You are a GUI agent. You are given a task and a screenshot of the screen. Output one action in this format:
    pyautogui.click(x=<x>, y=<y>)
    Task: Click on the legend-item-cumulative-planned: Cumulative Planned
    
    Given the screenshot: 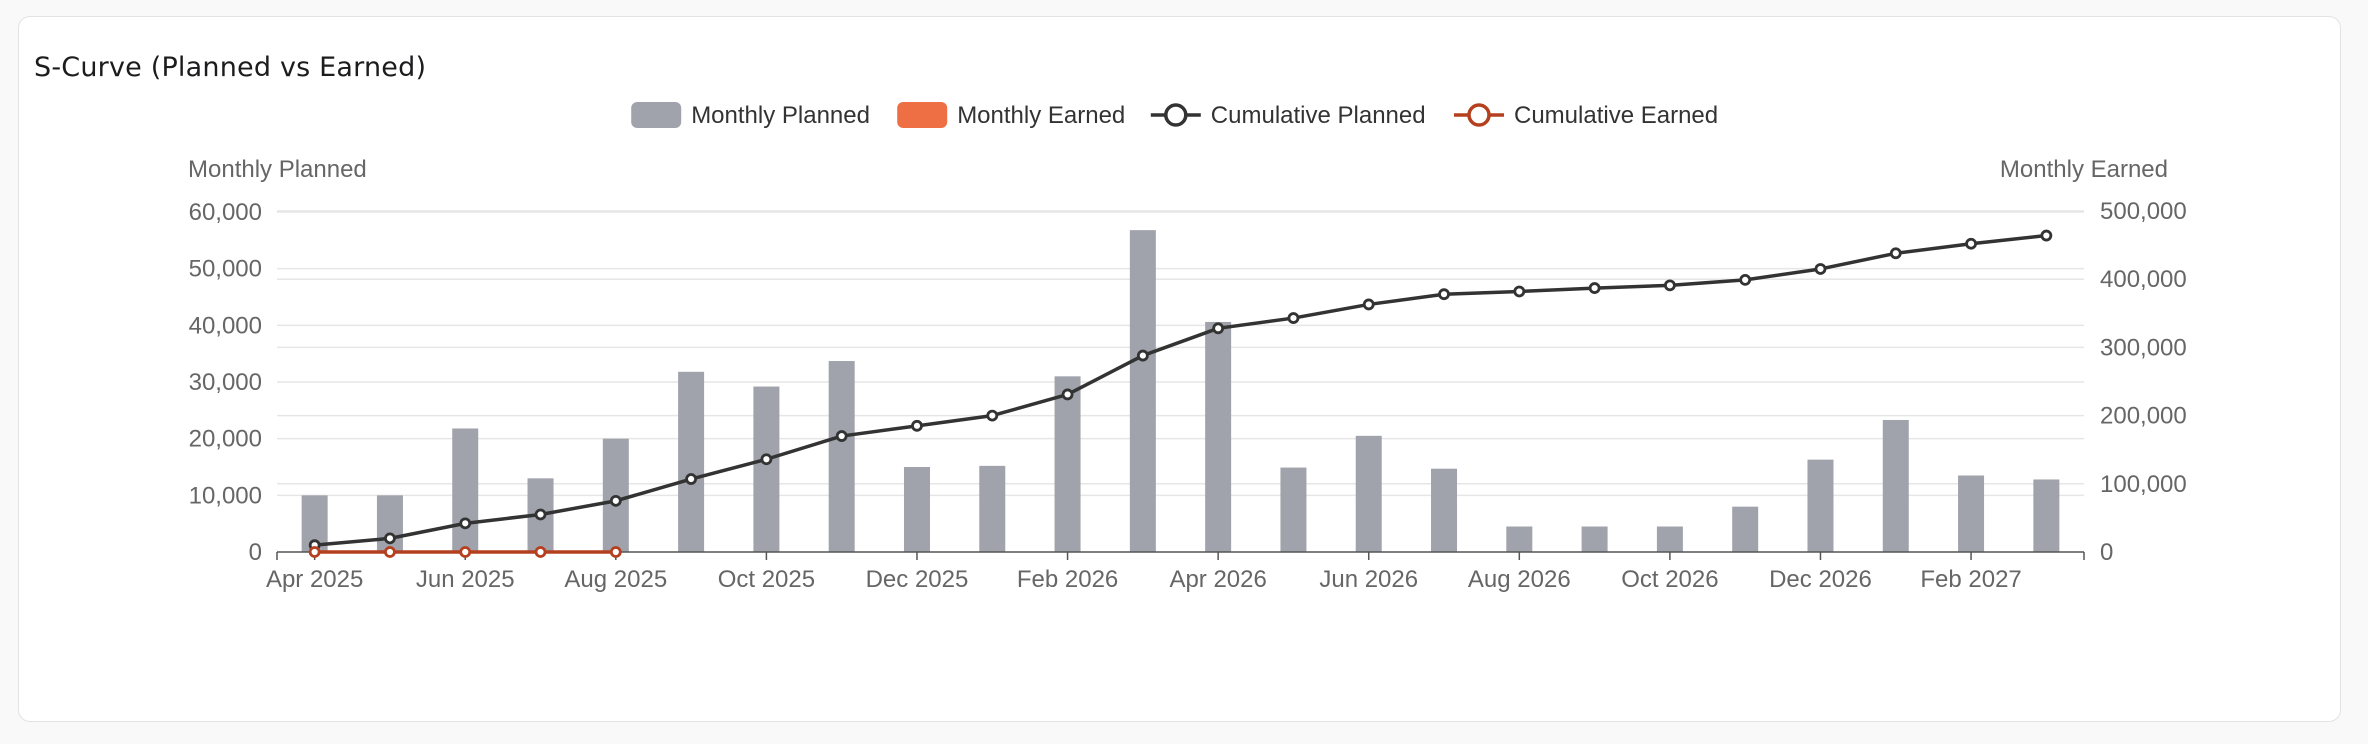 What is the action you would take?
    pyautogui.click(x=1288, y=115)
    